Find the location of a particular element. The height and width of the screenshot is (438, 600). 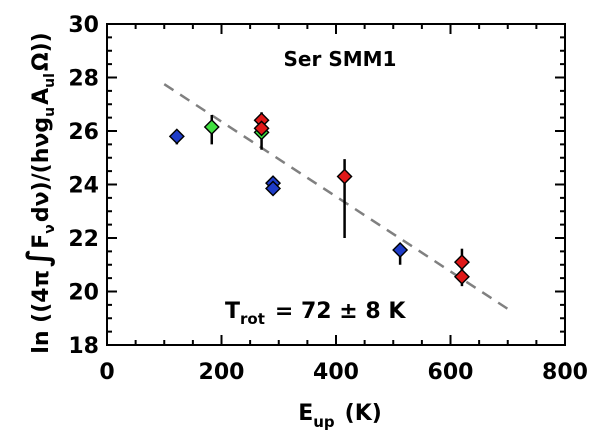

y-label-nu-sub: ν is located at coordinates (50, 229).